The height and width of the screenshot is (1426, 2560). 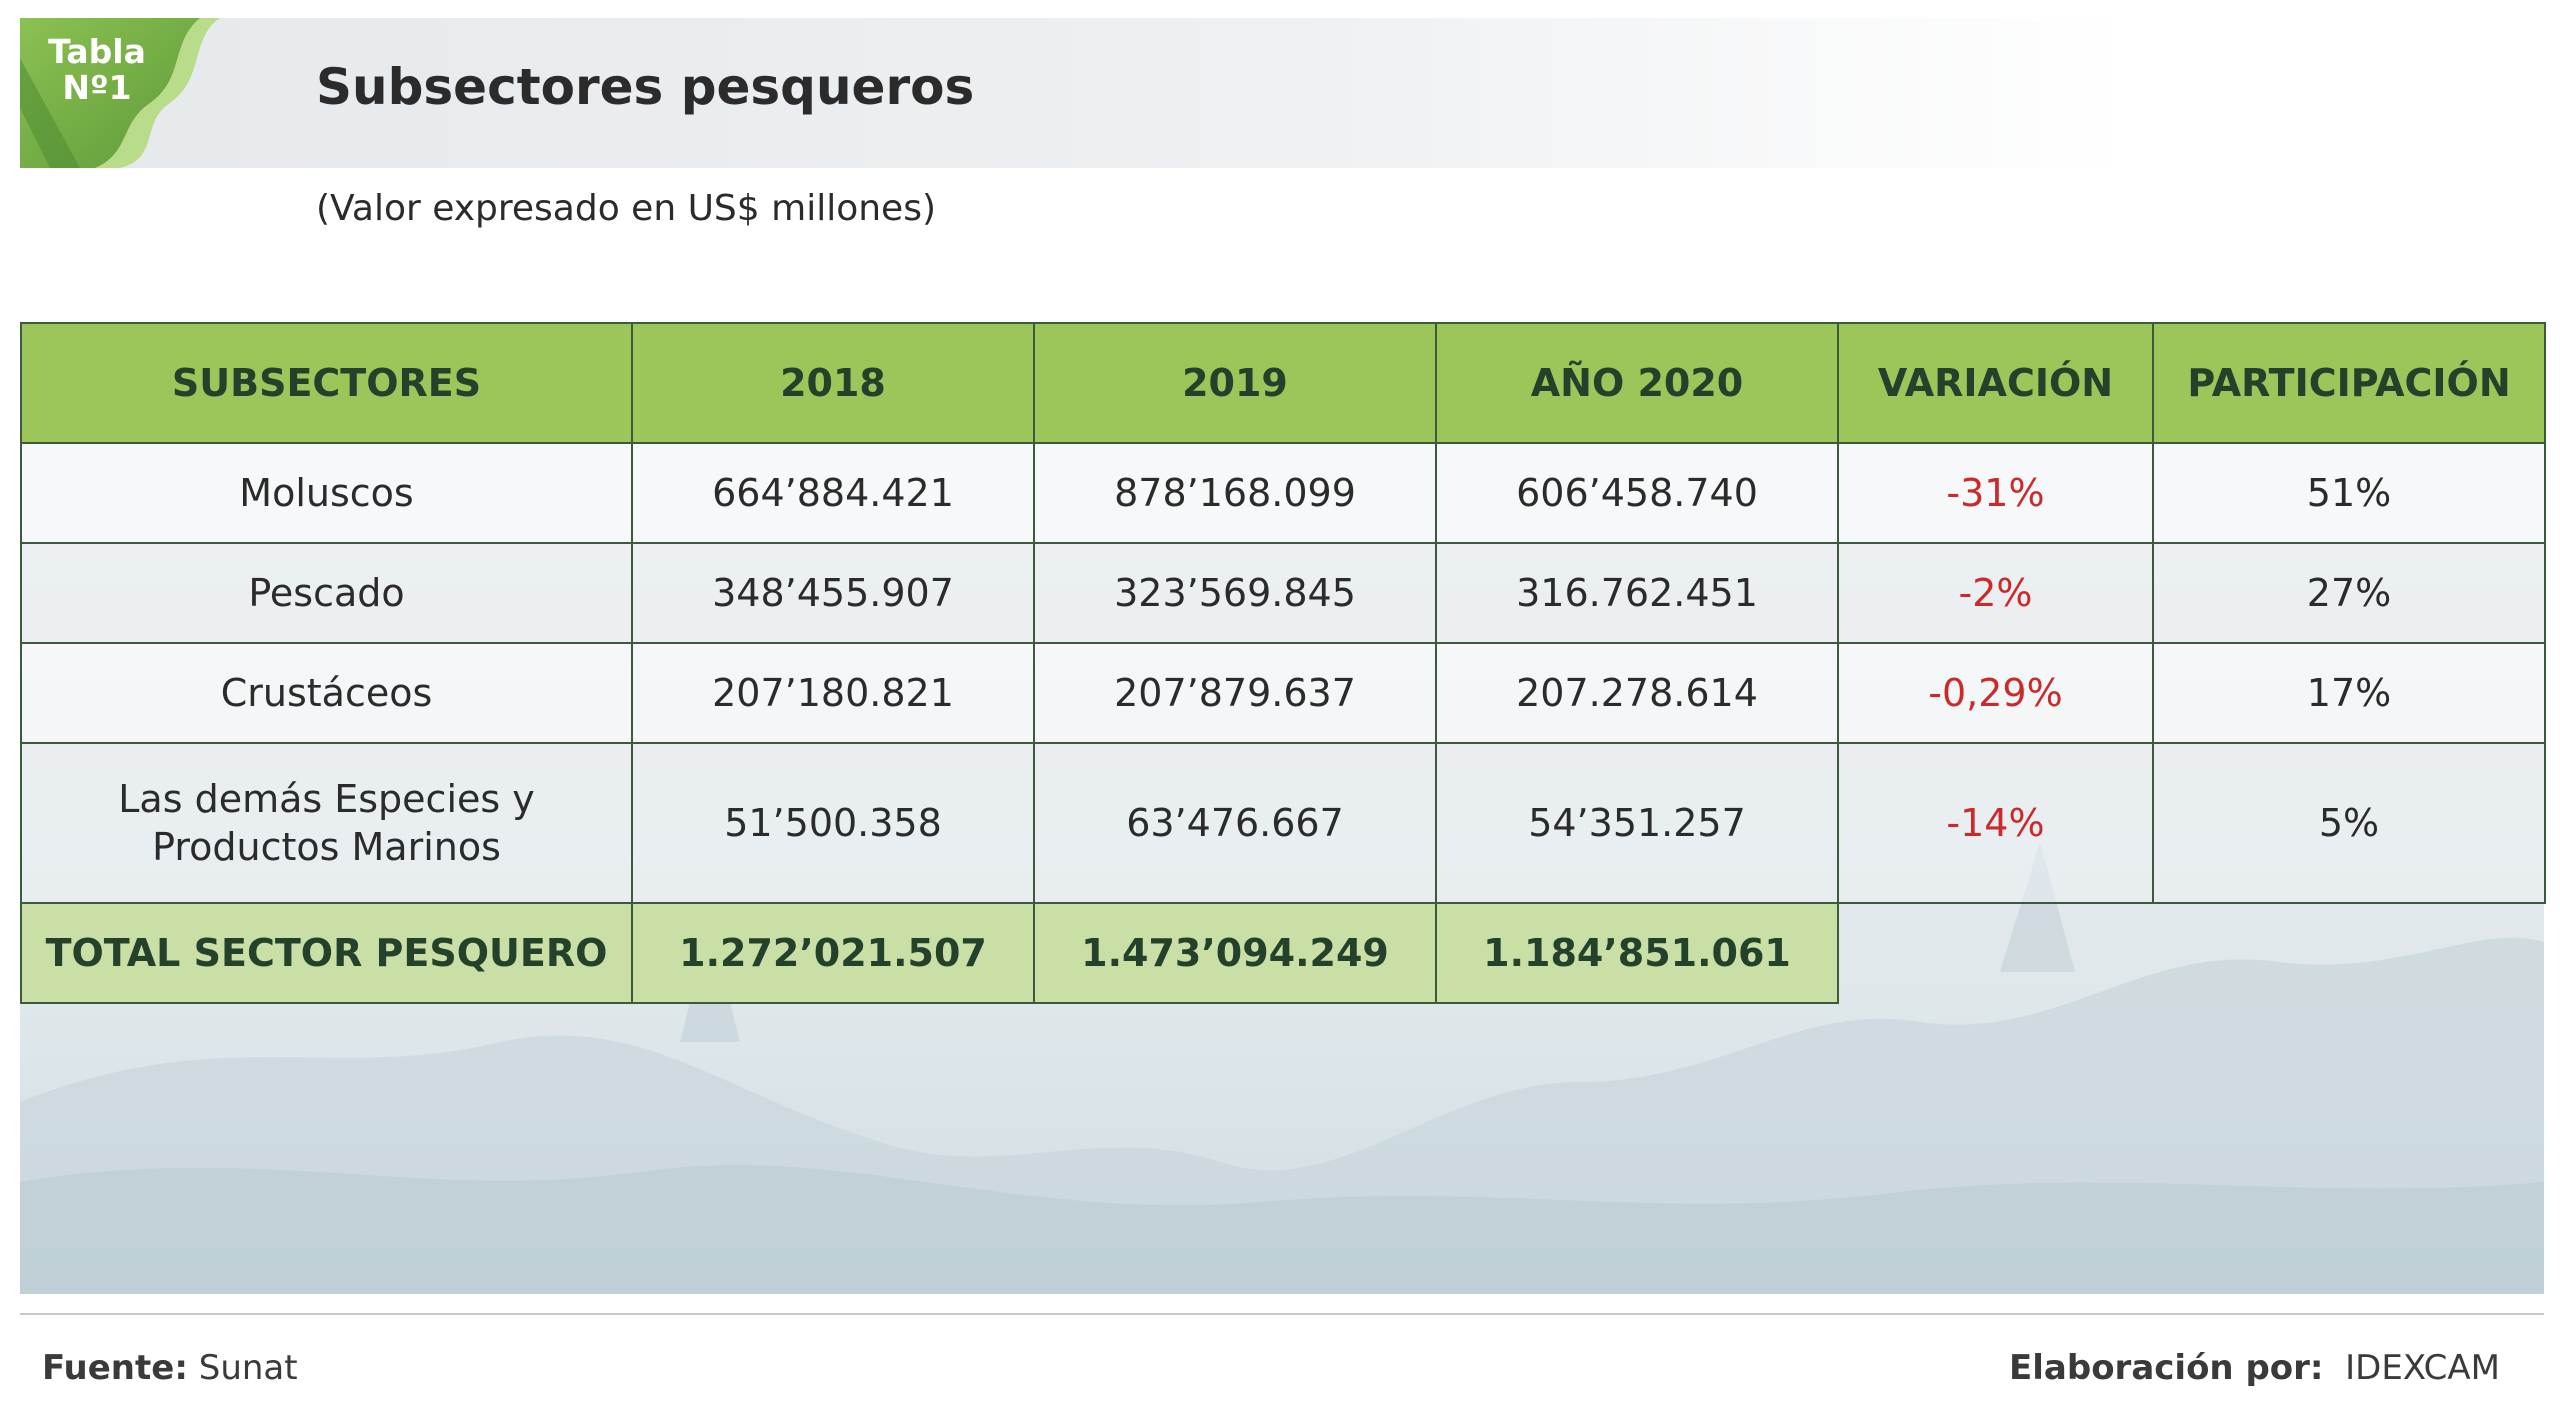 I want to click on total-2018: 1.272’021.507, so click(x=833, y=953).